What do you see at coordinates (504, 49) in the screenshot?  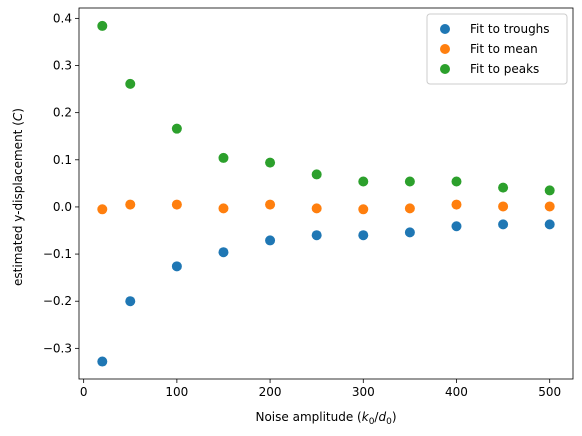 I see `legend-label: Fit to mean` at bounding box center [504, 49].